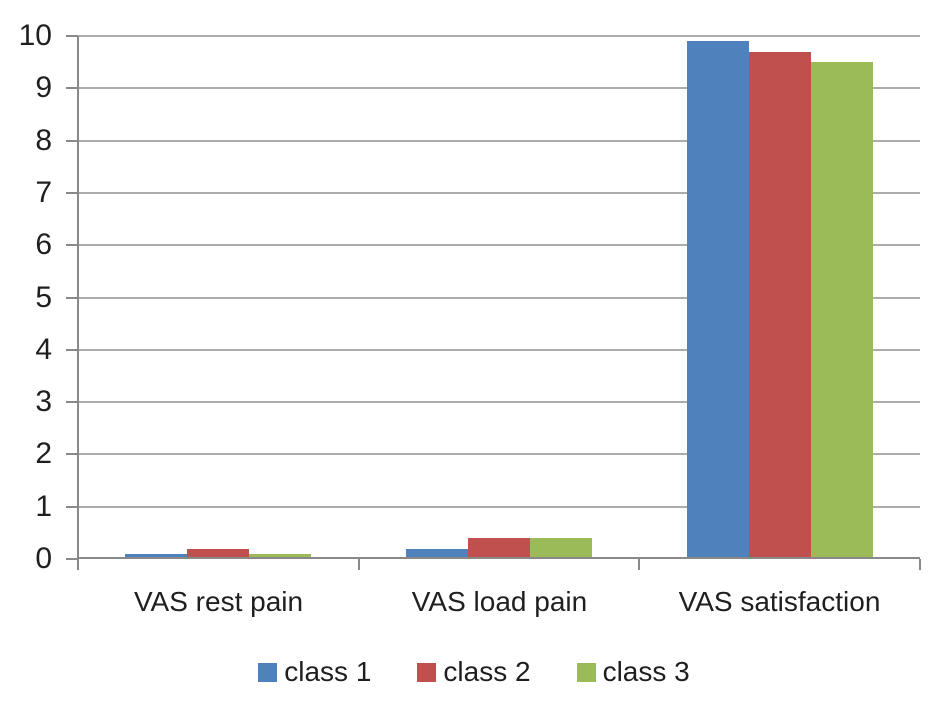 The width and height of the screenshot is (948, 716). Describe the element at coordinates (43, 140) in the screenshot. I see `y-tick-label-8: 8` at that location.